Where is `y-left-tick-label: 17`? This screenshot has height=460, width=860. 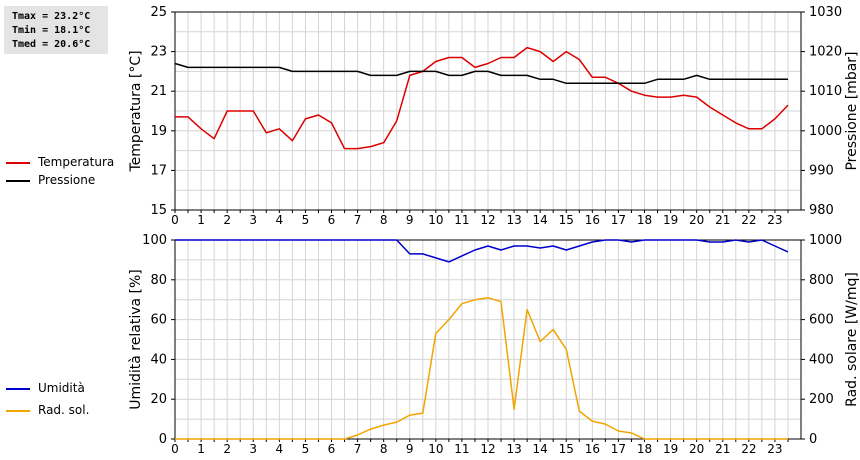
y-left-tick-label: 17 is located at coordinates (158, 170).